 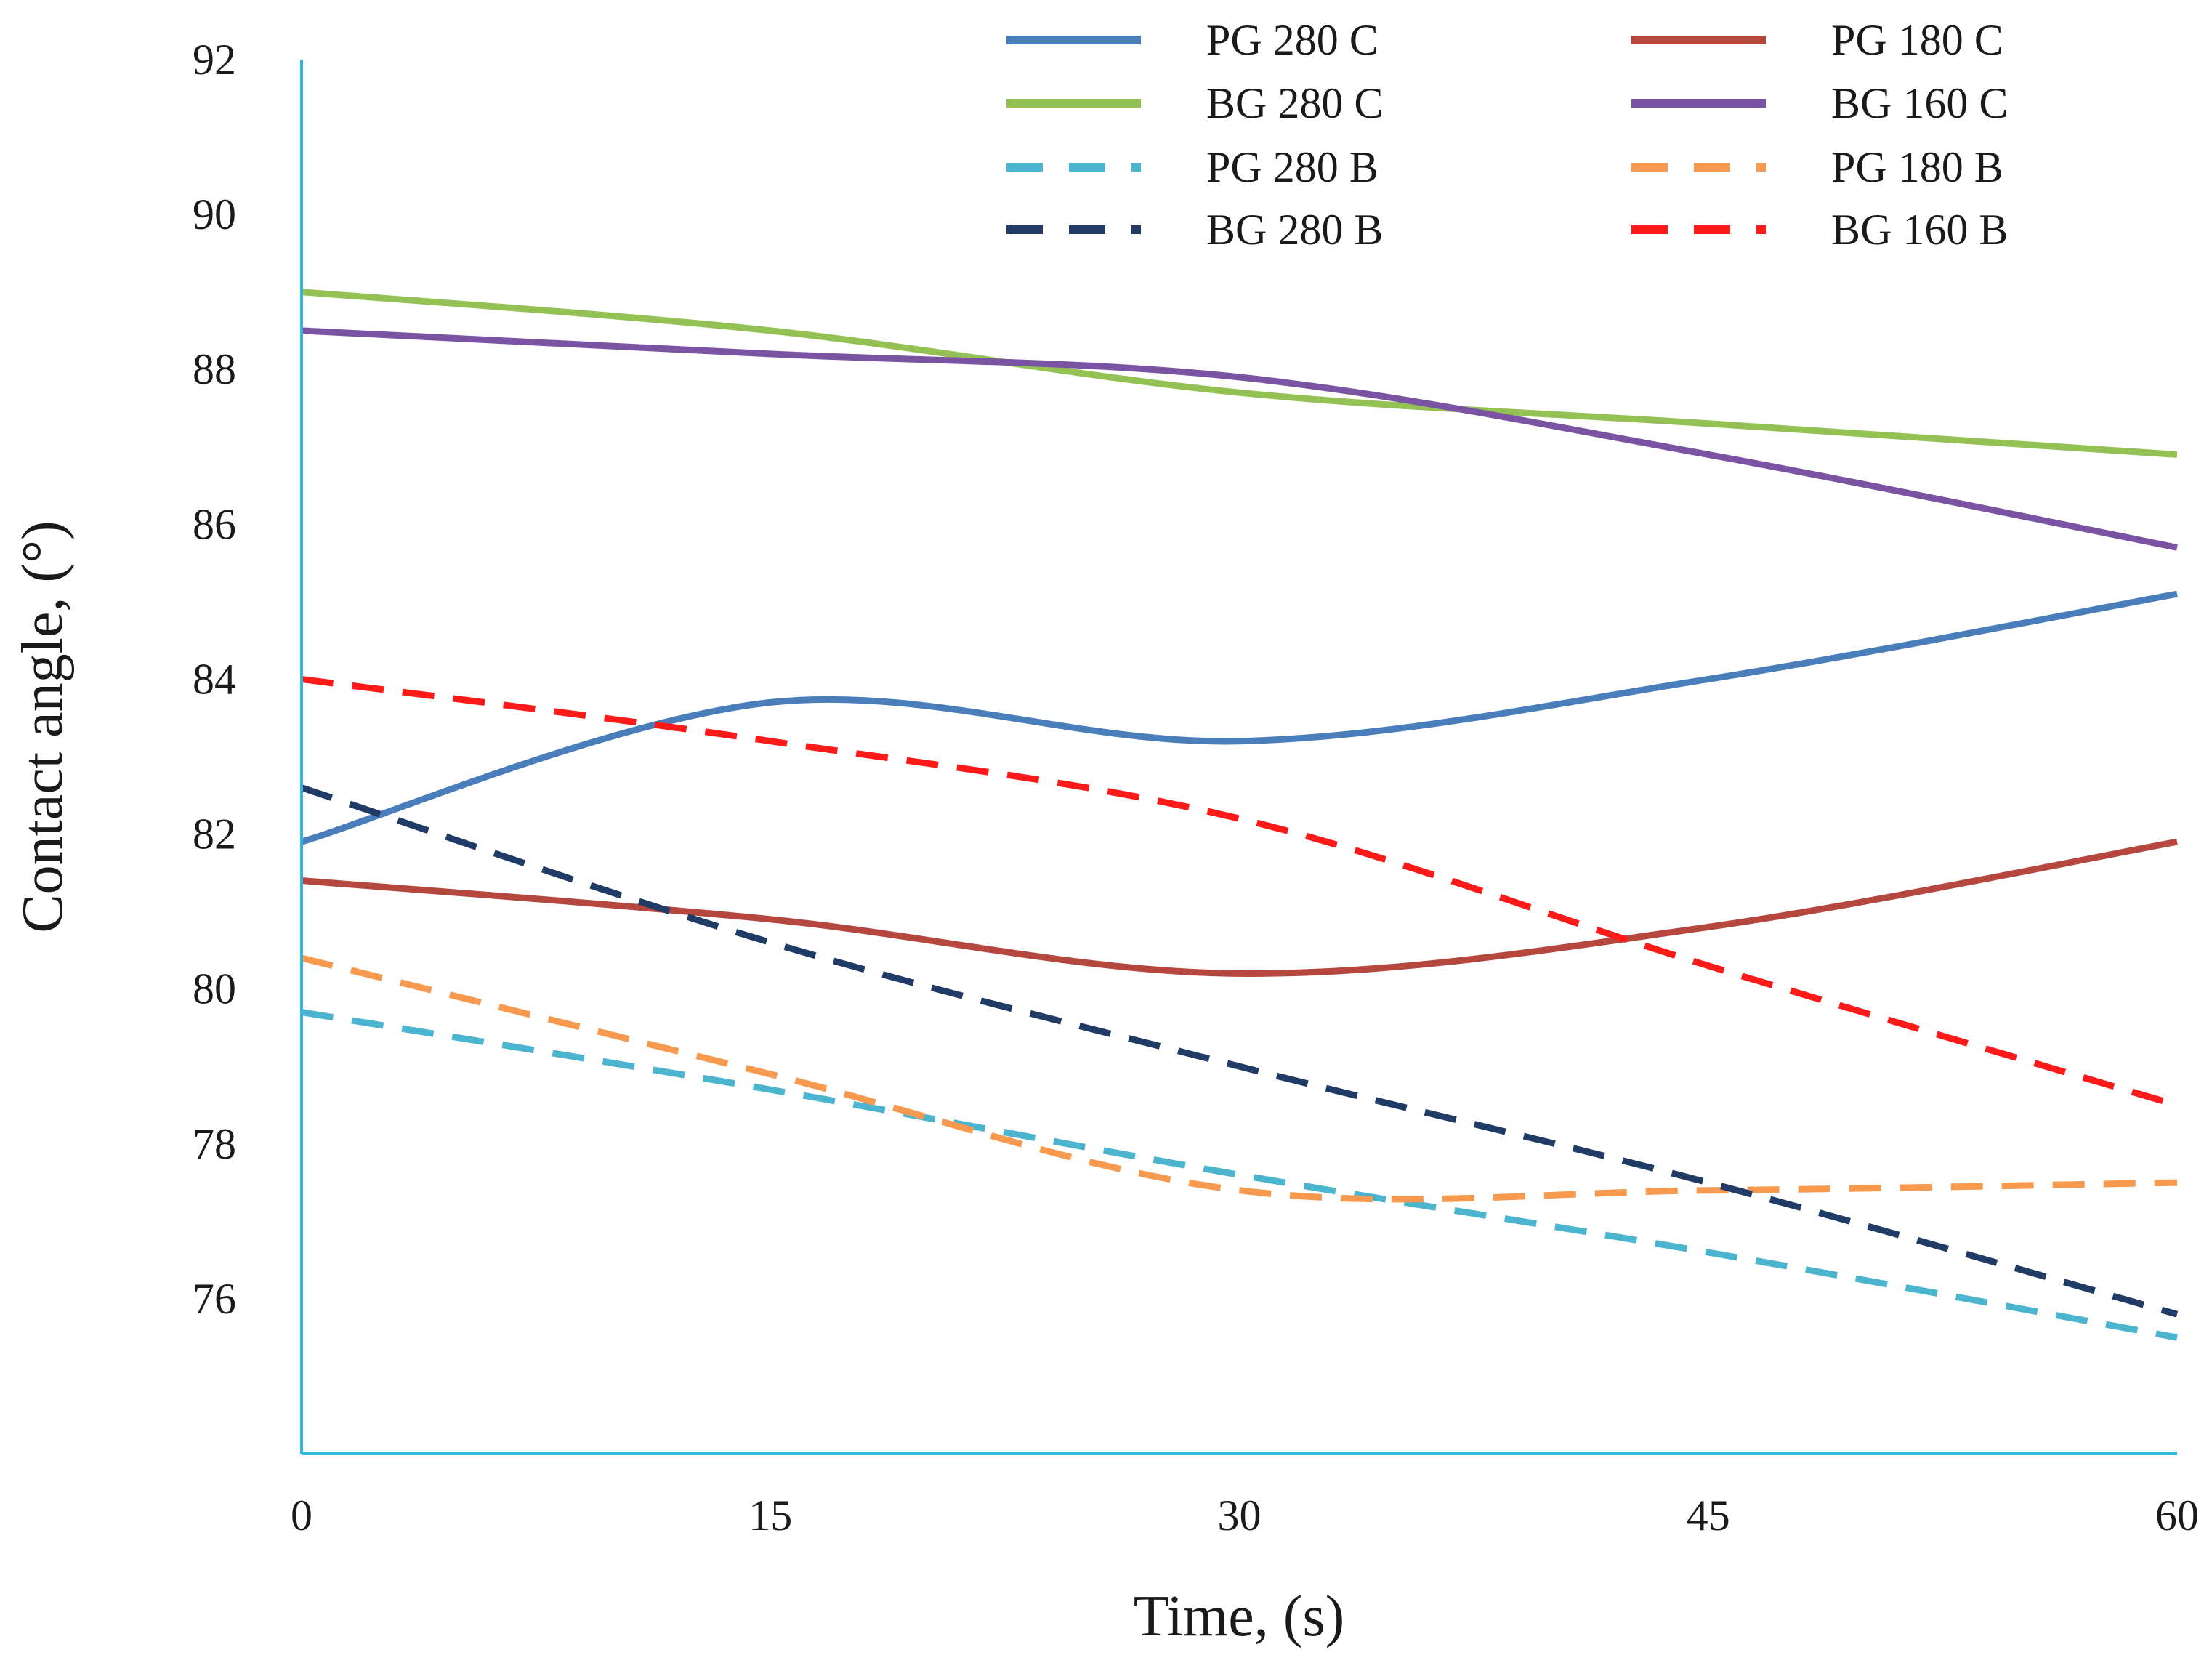 What do you see at coordinates (1239, 717) in the screenshot?
I see `series-line-pg-280-c` at bounding box center [1239, 717].